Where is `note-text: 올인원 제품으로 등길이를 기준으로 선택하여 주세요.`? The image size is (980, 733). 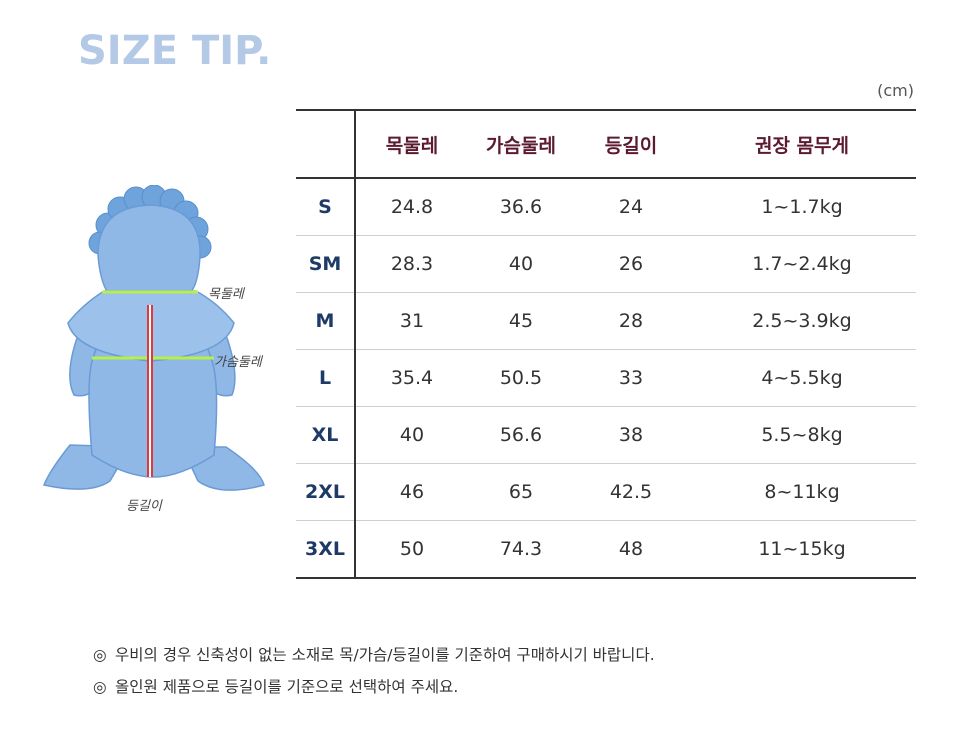
note-text: 올인원 제품으로 등길이를 기준으로 선택하여 주세요. is located at coordinates (287, 687).